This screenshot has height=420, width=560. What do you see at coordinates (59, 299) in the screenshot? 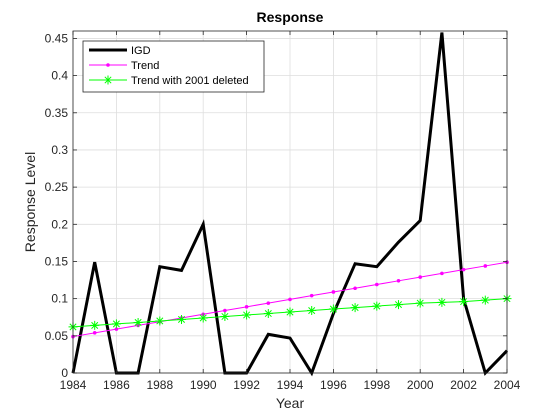
I see `y-tick-label: 0.1` at bounding box center [59, 299].